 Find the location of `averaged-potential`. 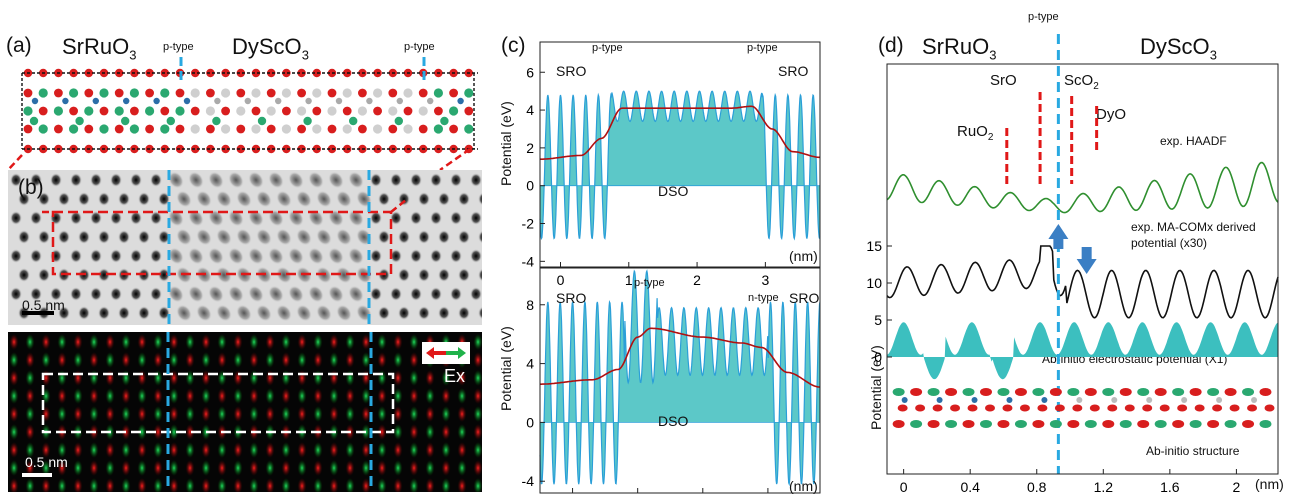

averaged-potential is located at coordinates (680, 357).